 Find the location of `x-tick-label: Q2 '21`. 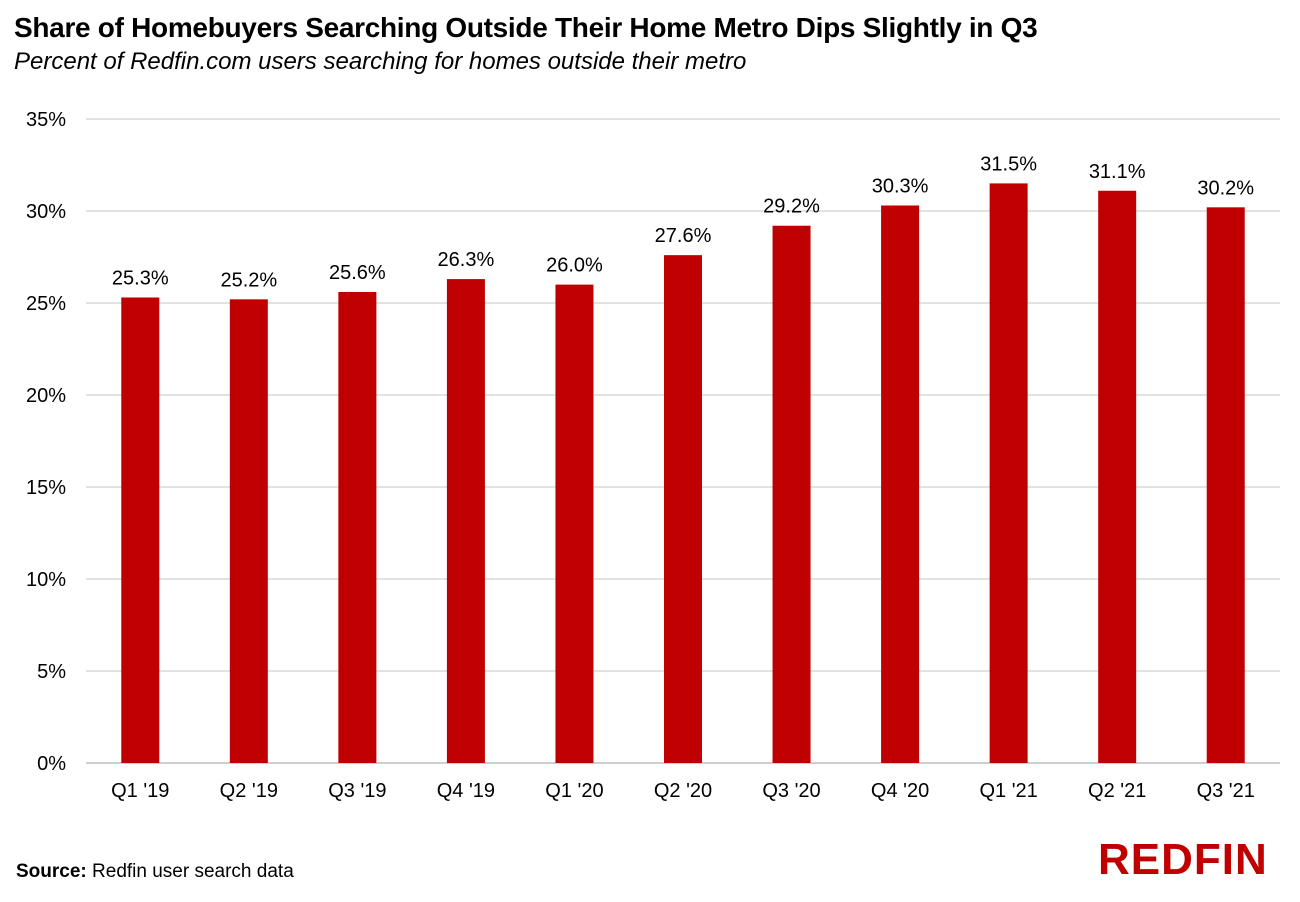

x-tick-label: Q2 '21 is located at coordinates (1117, 791).